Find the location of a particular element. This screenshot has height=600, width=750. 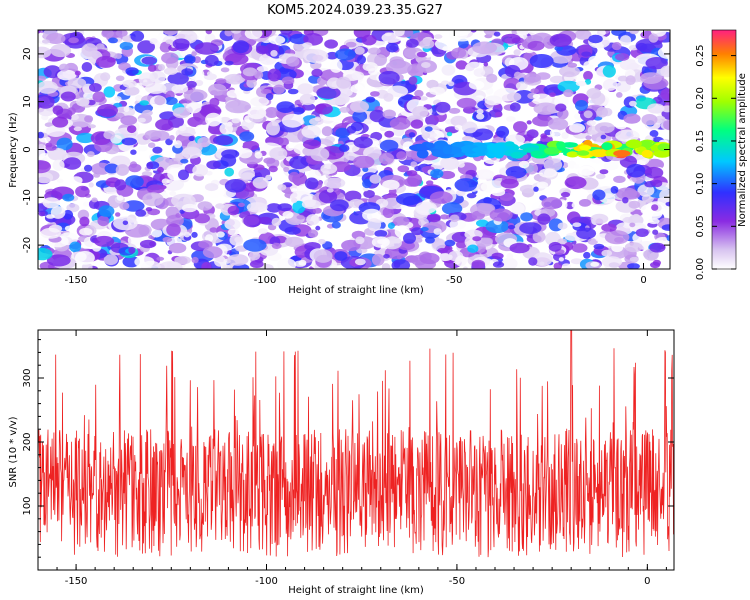

y-tick-label: 300 is located at coordinates (27, 377).